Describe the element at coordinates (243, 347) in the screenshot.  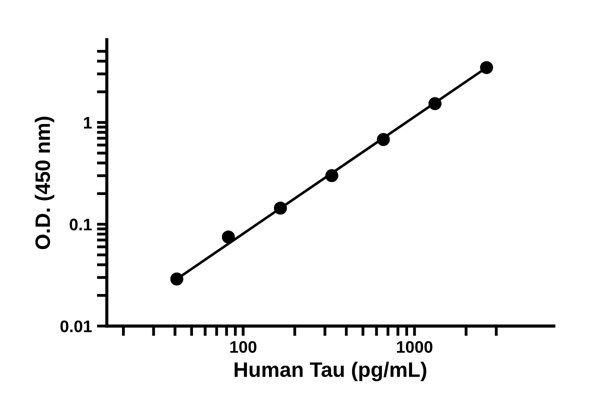
I see `x-tick-label: 100` at that location.